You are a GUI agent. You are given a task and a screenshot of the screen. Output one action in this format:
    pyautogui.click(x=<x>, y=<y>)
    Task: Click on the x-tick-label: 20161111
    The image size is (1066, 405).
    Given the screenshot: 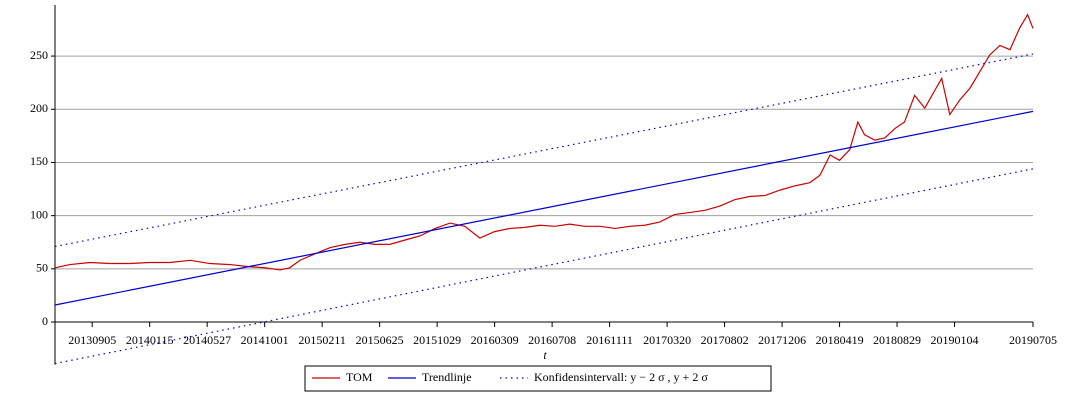 What is the action you would take?
    pyautogui.click(x=609, y=340)
    